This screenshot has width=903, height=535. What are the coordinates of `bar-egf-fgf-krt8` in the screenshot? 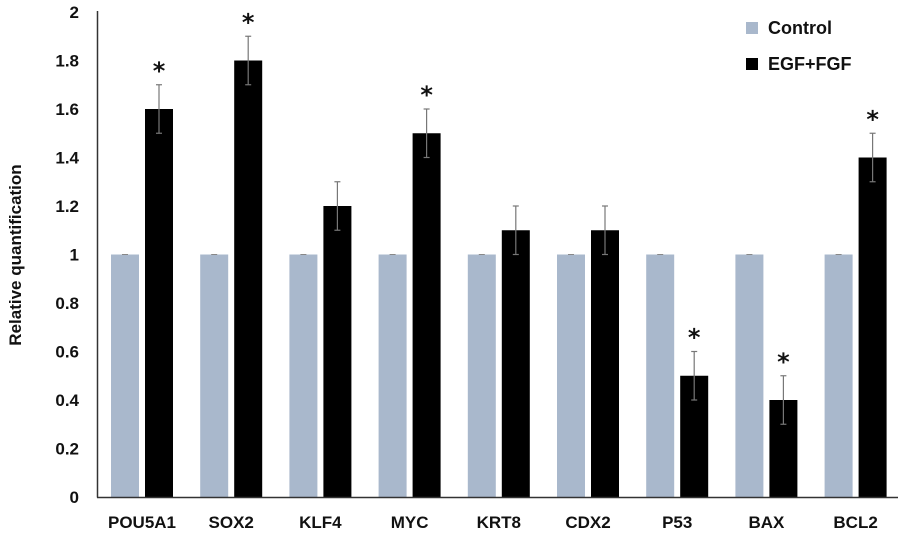 It's located at (515, 363).